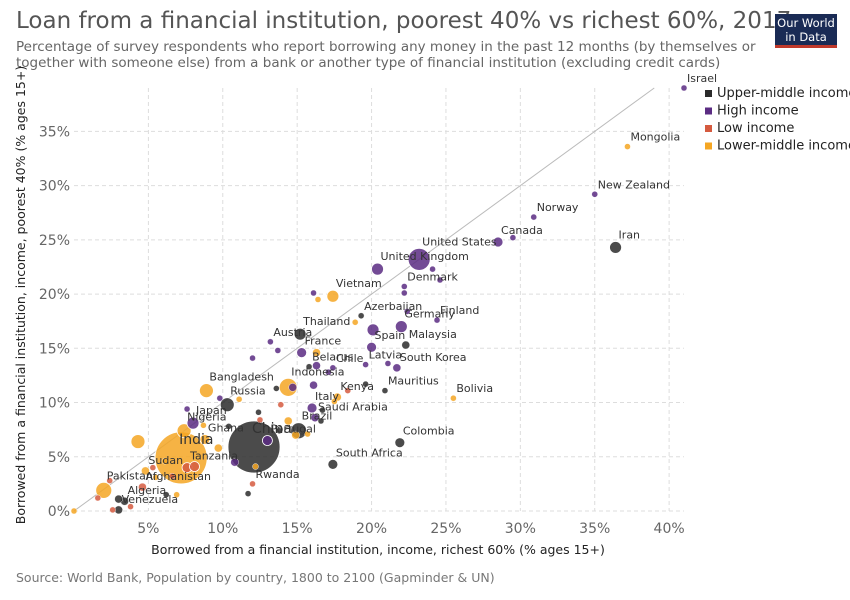 Image resolution: width=850 pixels, height=600 pixels. What do you see at coordinates (708, 146) in the screenshot?
I see `legend-swatch` at bounding box center [708, 146].